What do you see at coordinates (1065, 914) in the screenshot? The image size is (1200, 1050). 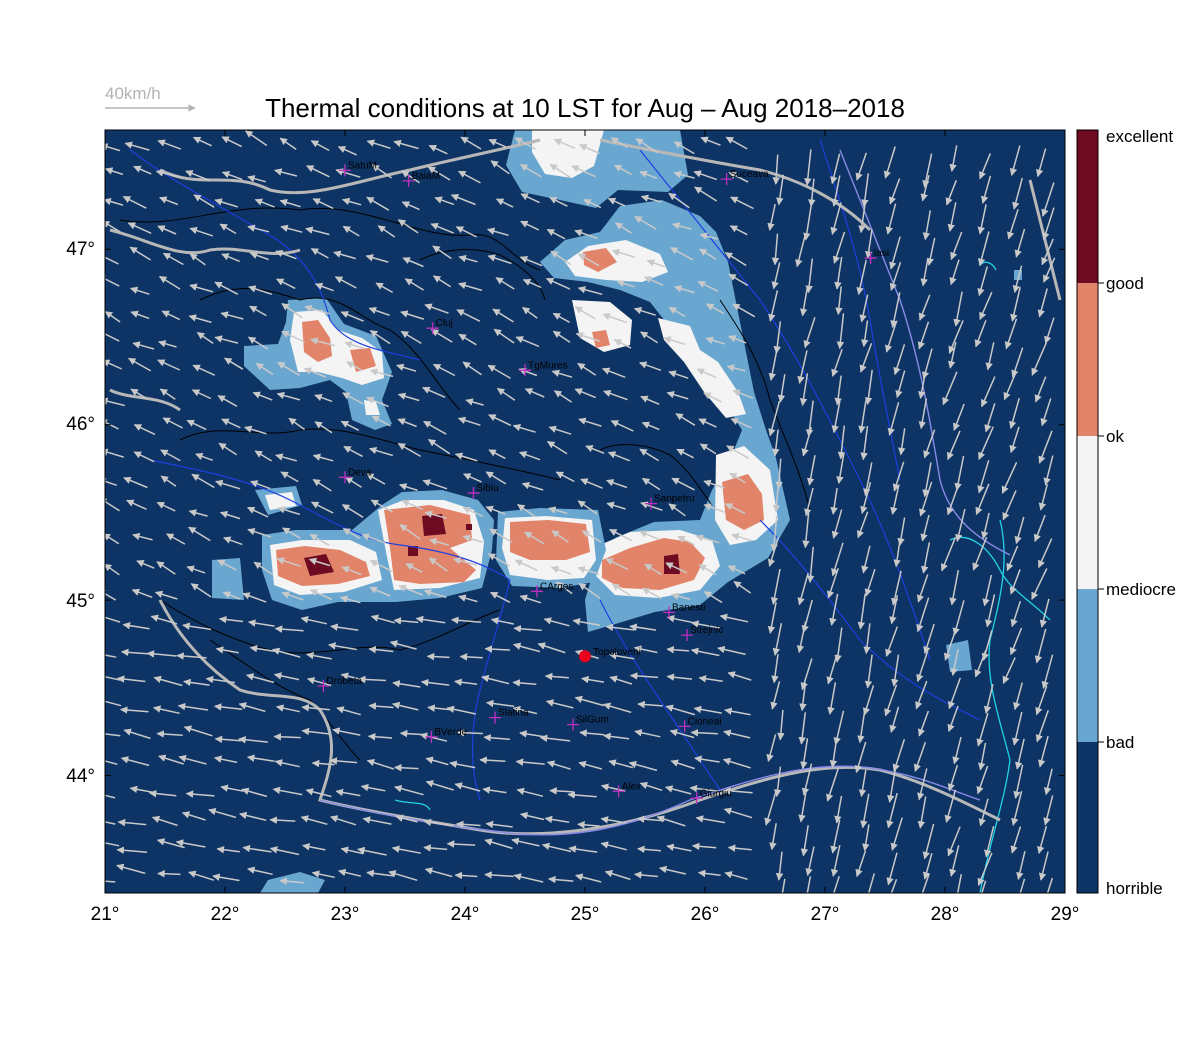 I see `x-tick-label: 29°` at bounding box center [1065, 914].